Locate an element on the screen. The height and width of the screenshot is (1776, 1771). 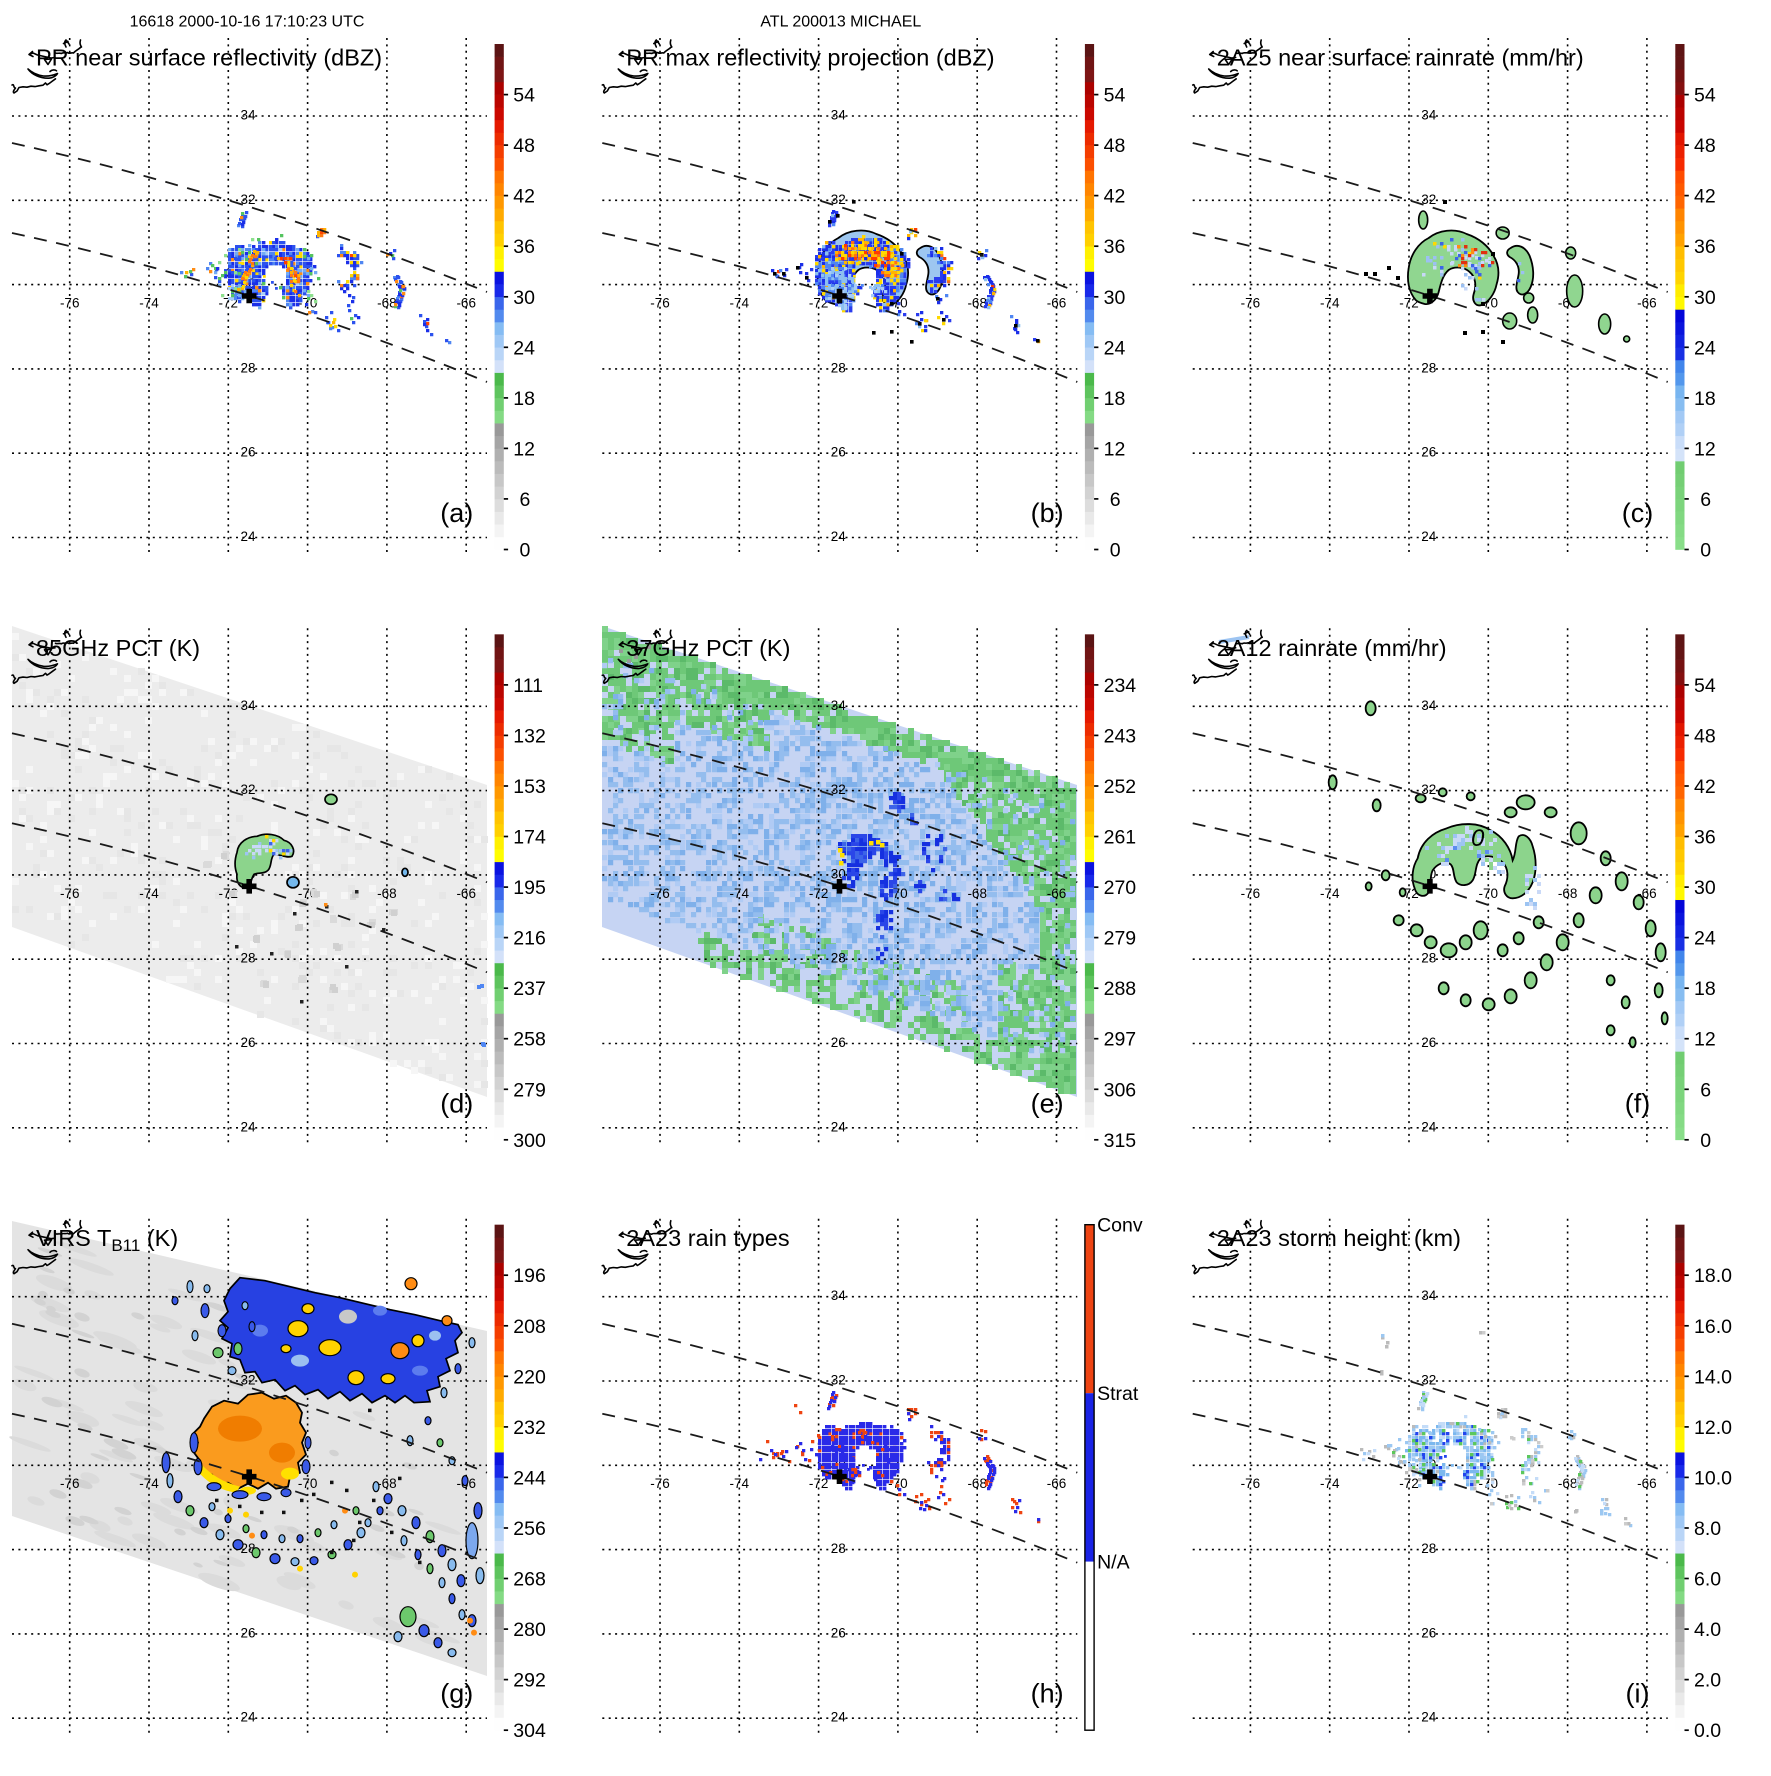
svg-text: (e) is located at coordinates (1047, 1103).